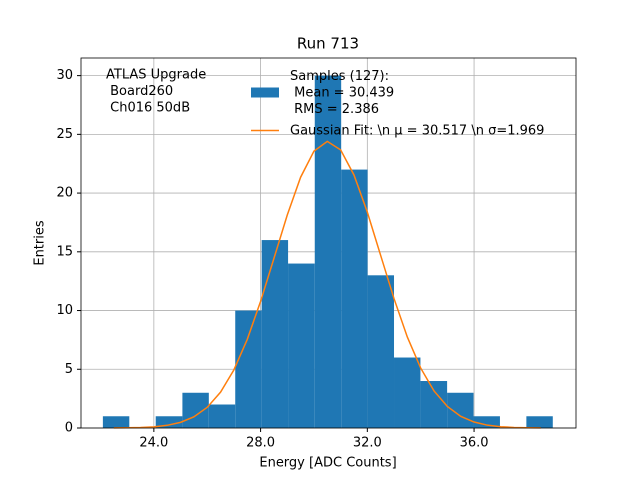 This screenshot has width=640, height=480. I want to click on legend-label: Samples (127): Mean = 30.439 RMS = 2.386, so click(342, 93).